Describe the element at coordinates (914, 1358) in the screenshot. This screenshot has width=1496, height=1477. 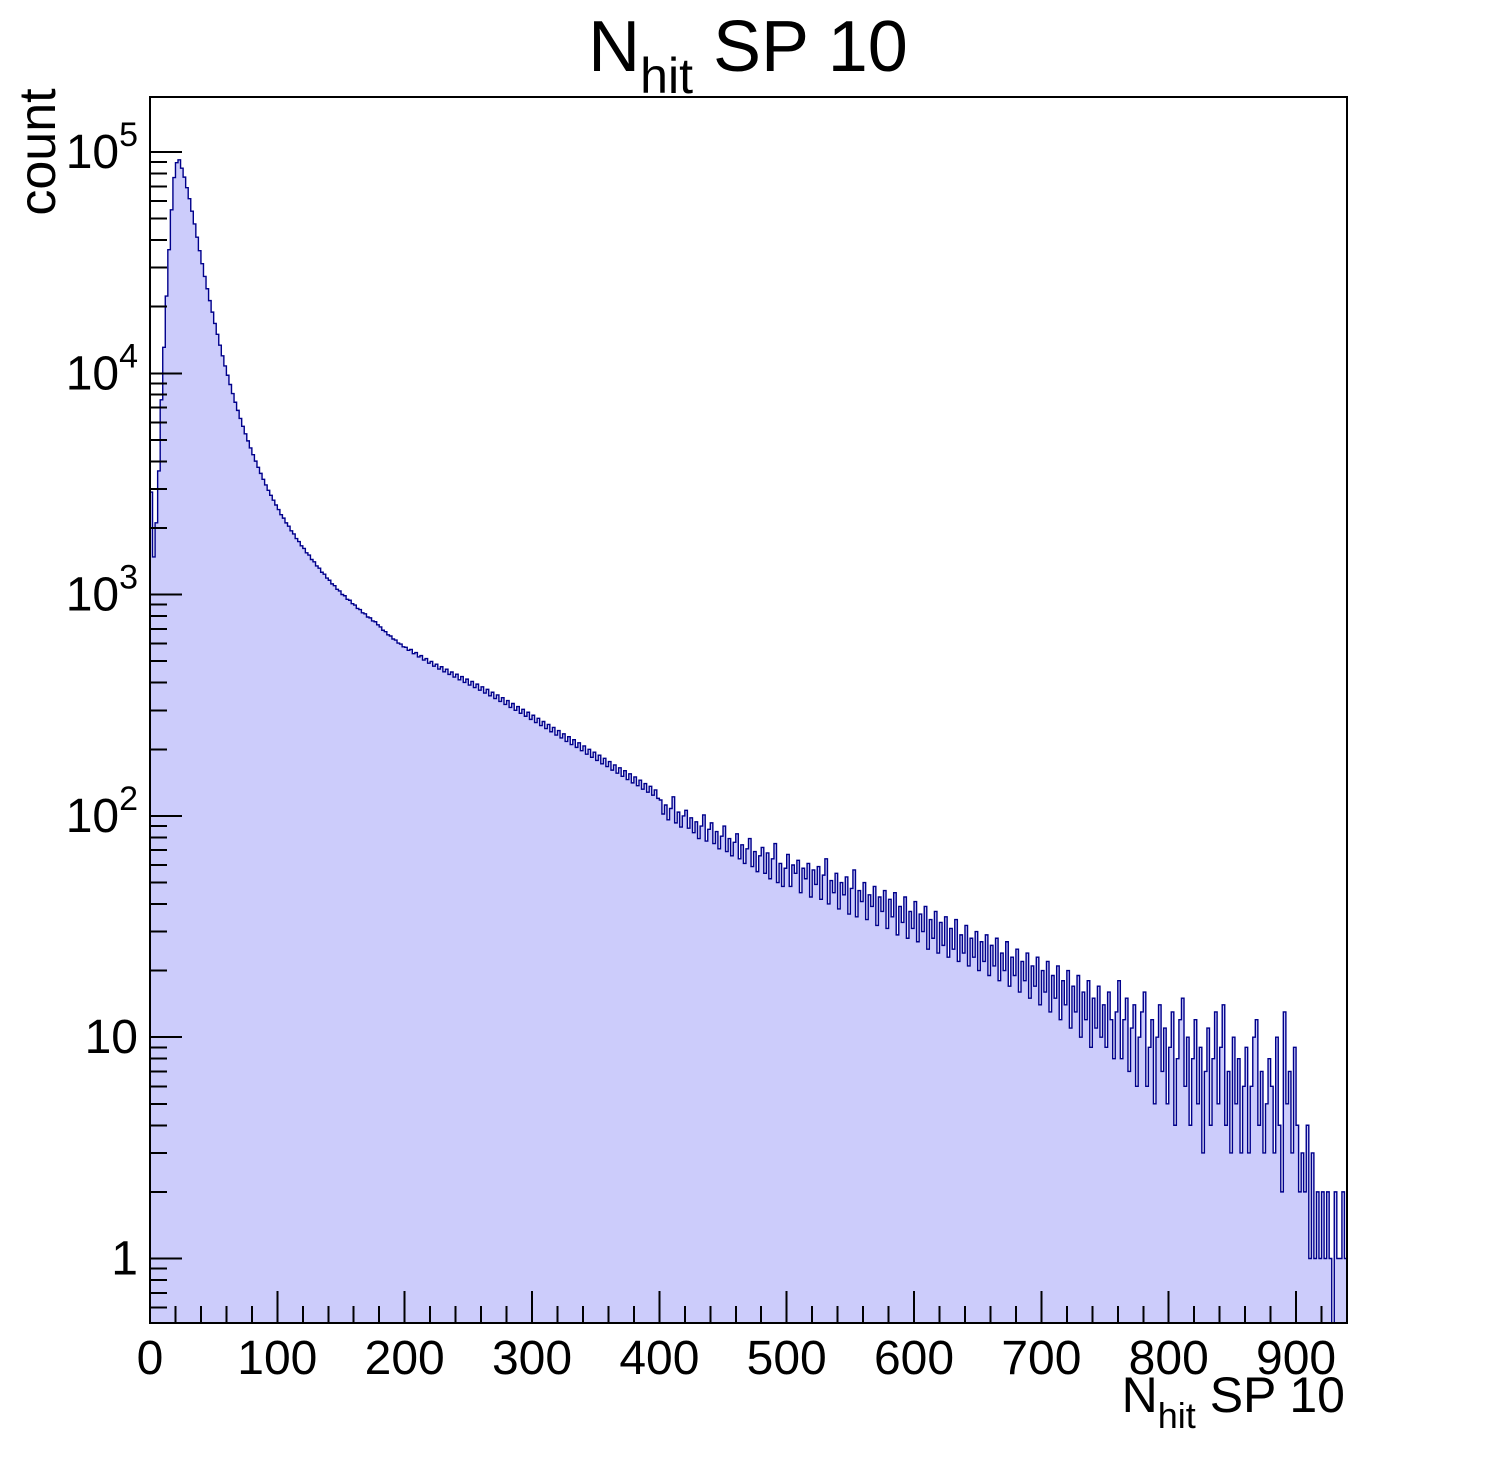
I see `x-tick-label: 600` at that location.